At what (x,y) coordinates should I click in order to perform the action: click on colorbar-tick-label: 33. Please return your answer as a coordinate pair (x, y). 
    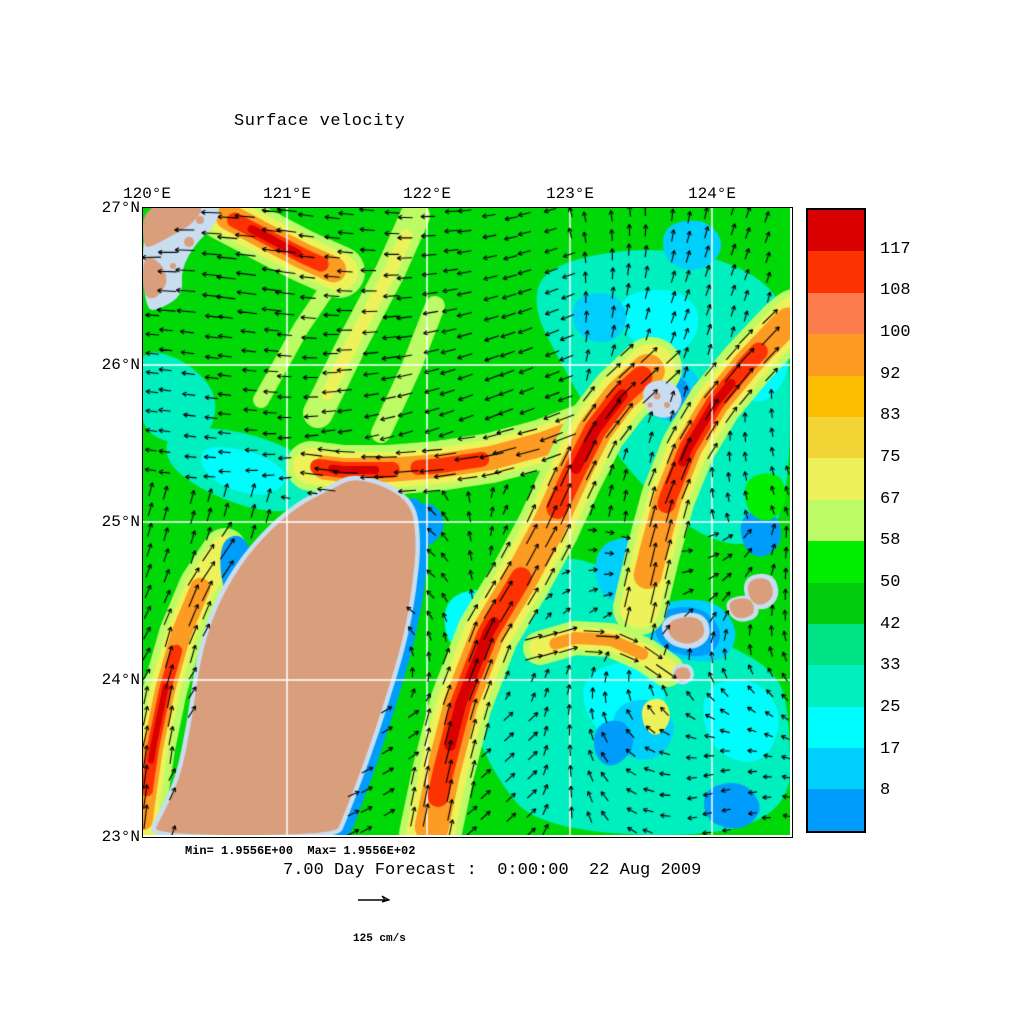
    Looking at the image, I should click on (890, 666).